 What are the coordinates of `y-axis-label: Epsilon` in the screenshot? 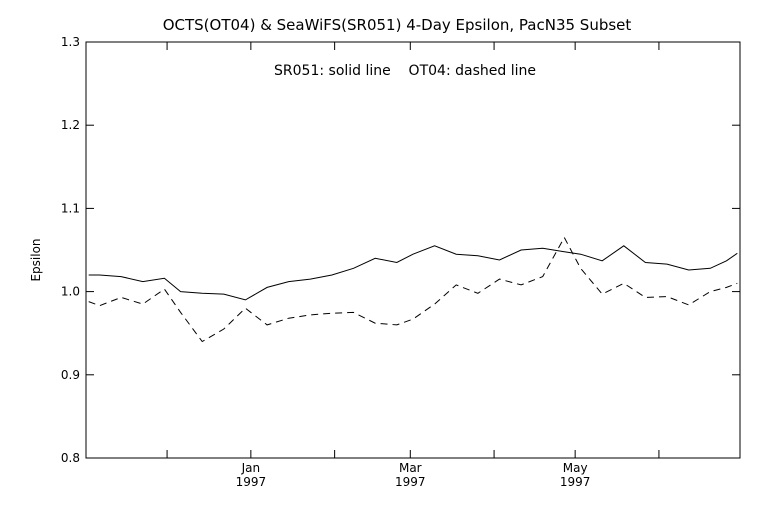 It's located at (36, 259).